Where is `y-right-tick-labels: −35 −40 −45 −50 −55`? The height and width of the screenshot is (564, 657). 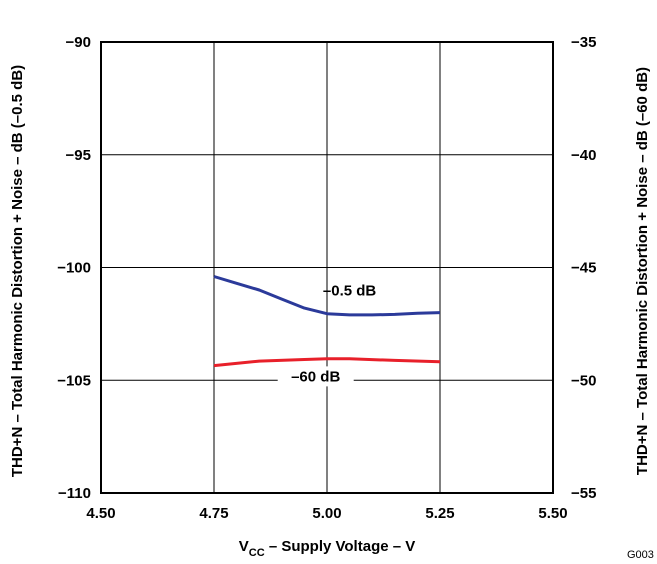 y-right-tick-labels: −35 −40 −45 −50 −55 is located at coordinates (583, 268).